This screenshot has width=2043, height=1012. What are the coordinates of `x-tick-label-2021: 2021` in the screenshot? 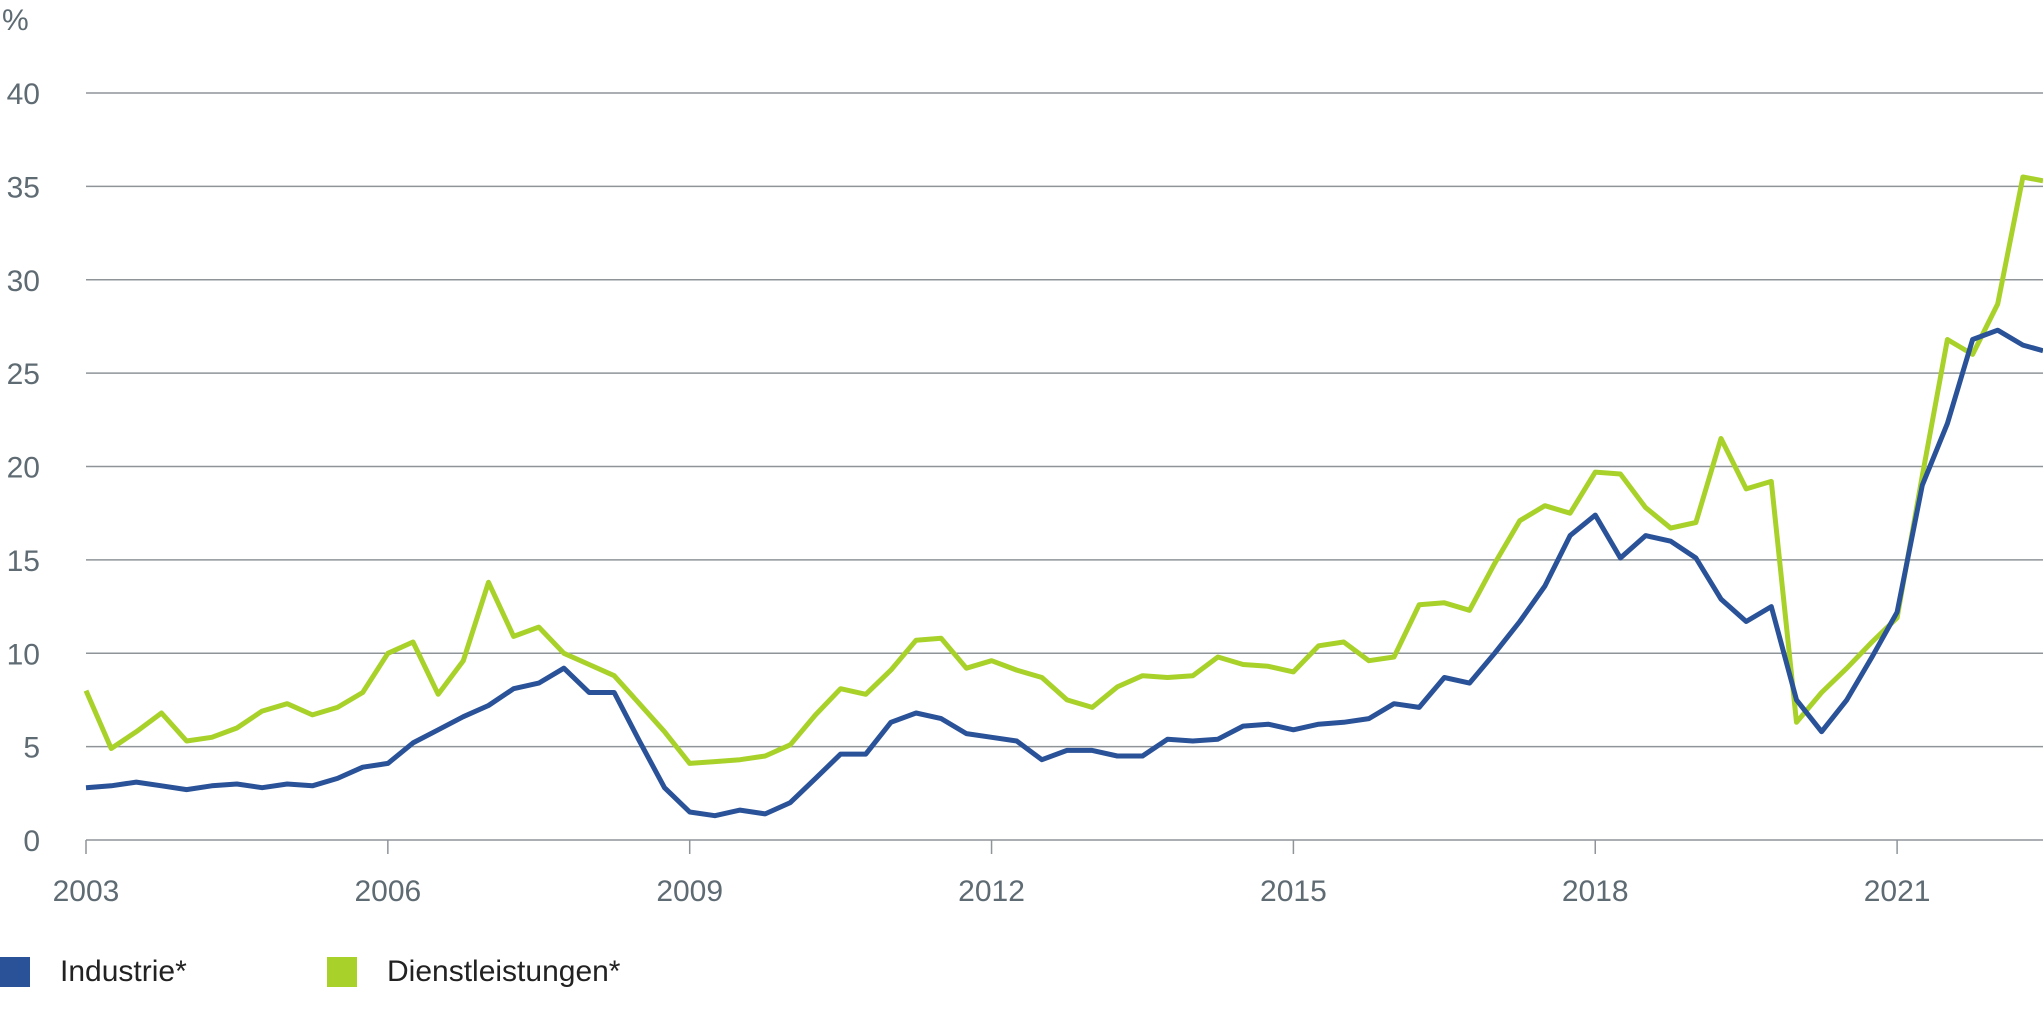 It's located at (1897, 891).